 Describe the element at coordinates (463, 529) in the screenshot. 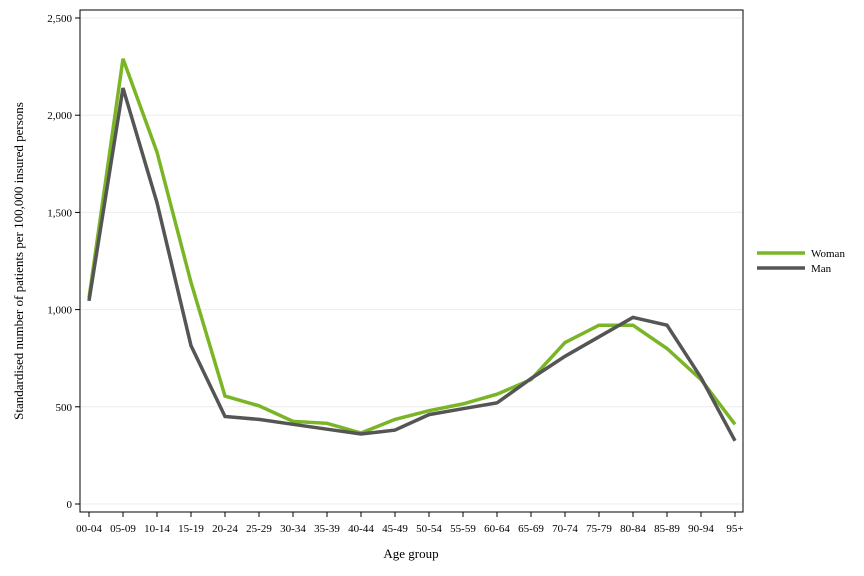

I see `x-tick-label: 55-59` at that location.